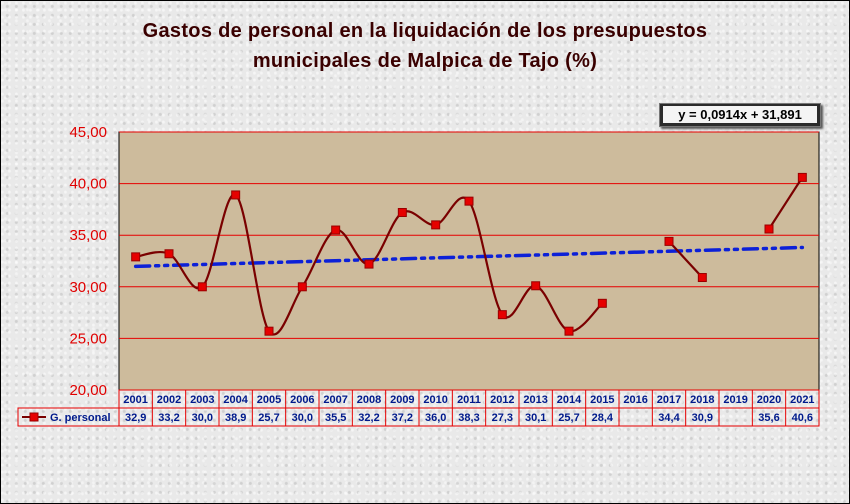 This screenshot has height=504, width=850. Describe the element at coordinates (235, 418) in the screenshot. I see `data-label: 38,9` at that location.